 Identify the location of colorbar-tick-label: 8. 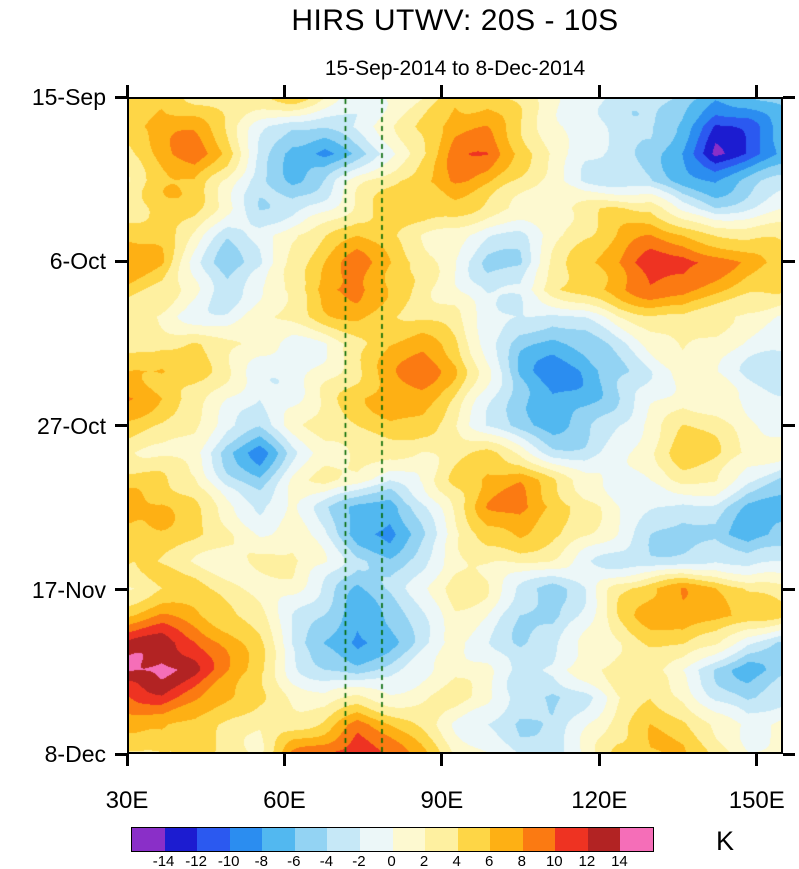
(521, 861).